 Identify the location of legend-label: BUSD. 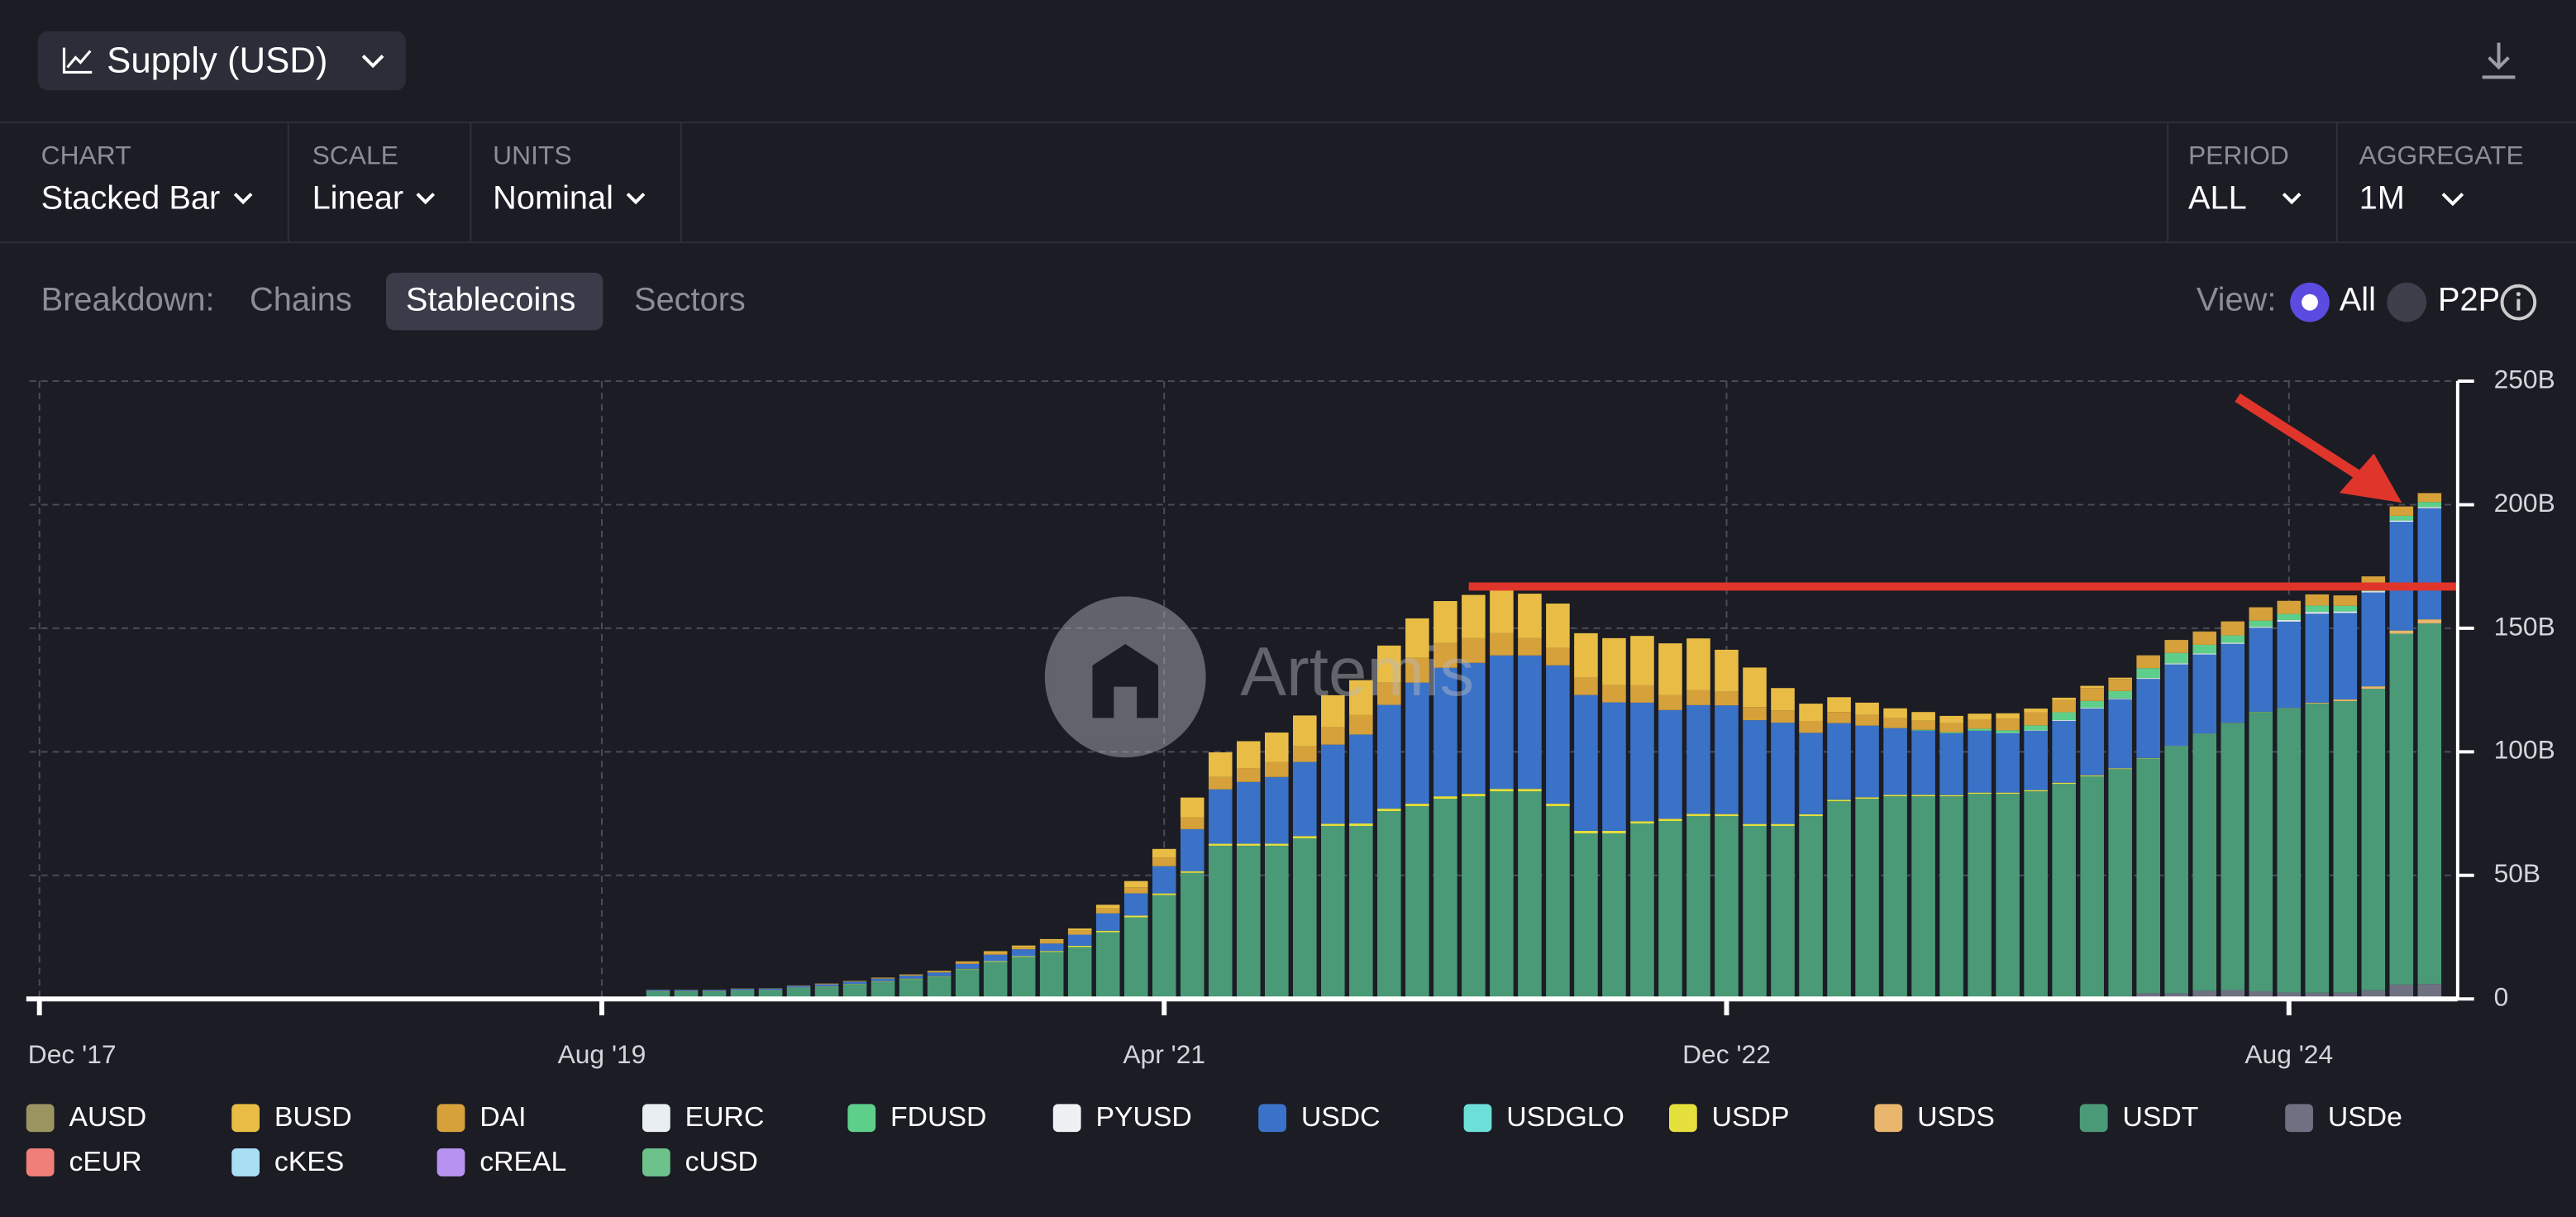
(313, 1117).